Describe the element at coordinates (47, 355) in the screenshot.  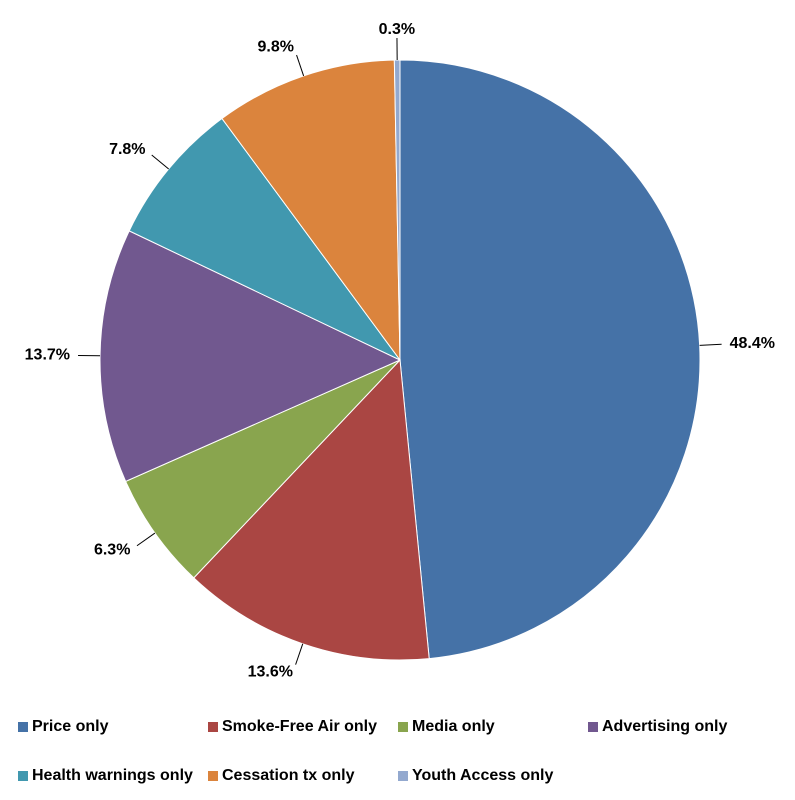
I see `data-label: 13.7%` at that location.